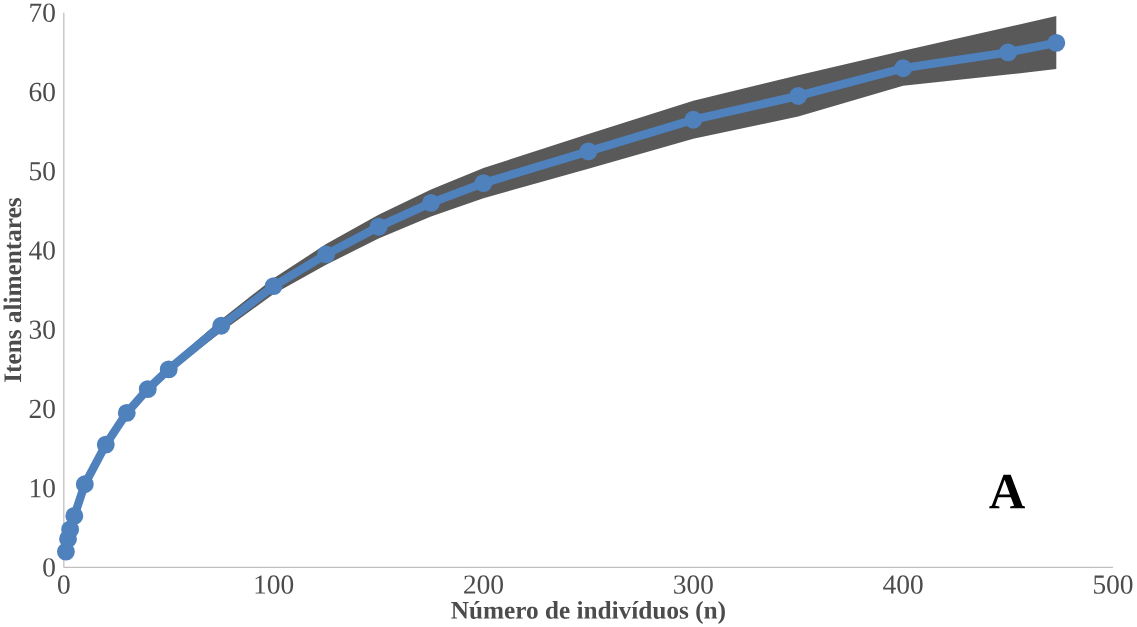 Image resolution: width=1137 pixels, height=627 pixels. I want to click on x-tick-label: 200, so click(483, 584).